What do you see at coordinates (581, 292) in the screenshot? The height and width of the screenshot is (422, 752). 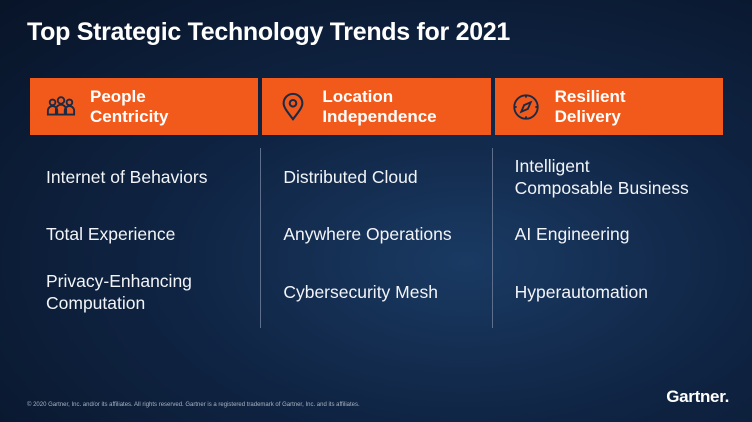 I see `trend-item: Hyperautomation` at bounding box center [581, 292].